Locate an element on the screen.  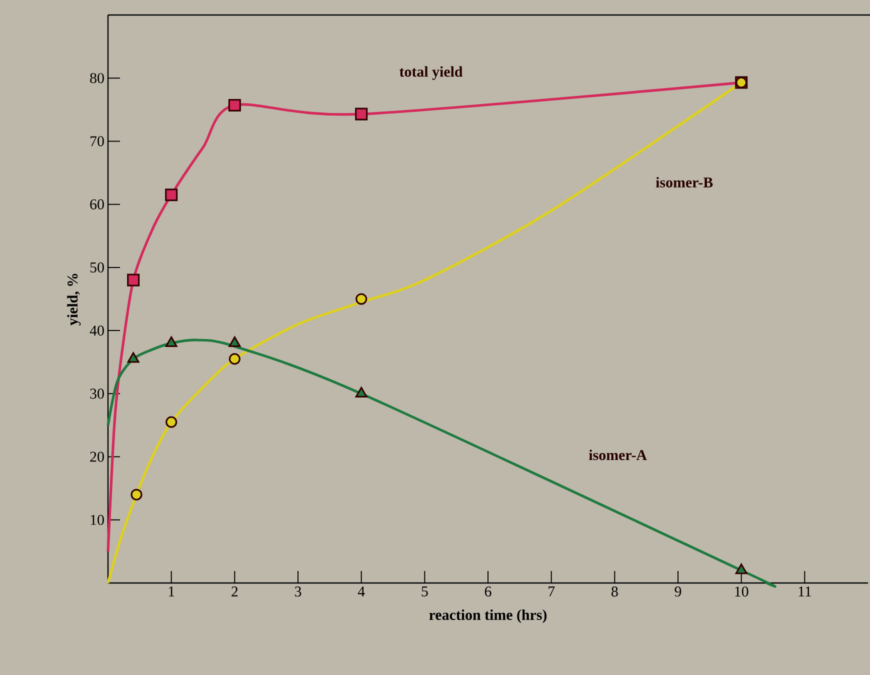
y-tick-label: 40 is located at coordinates (97, 331).